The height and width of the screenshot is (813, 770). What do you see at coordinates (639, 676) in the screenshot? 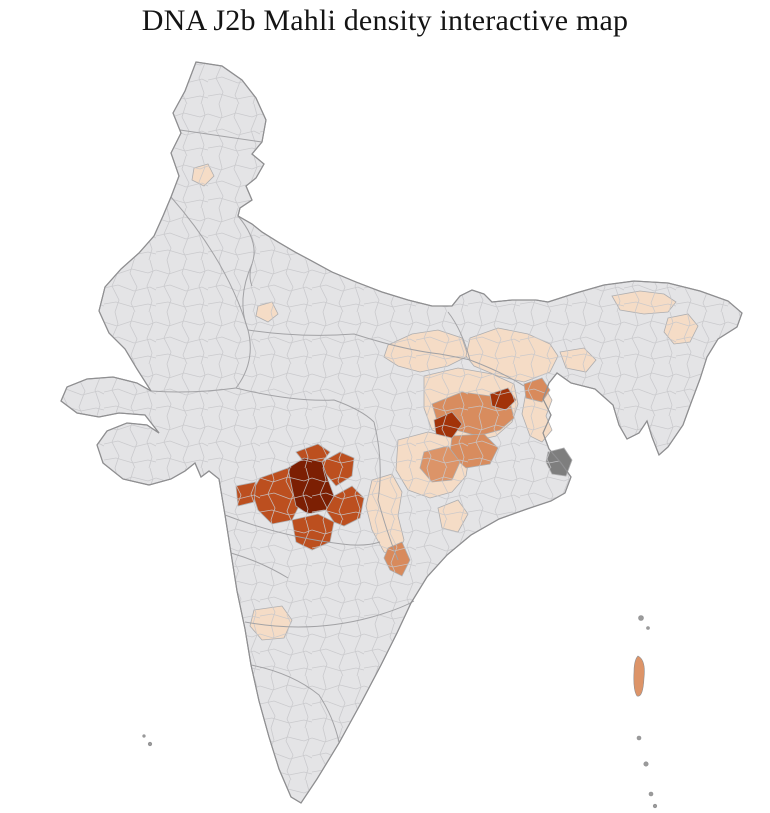
I see `andaman-island-patch` at bounding box center [639, 676].